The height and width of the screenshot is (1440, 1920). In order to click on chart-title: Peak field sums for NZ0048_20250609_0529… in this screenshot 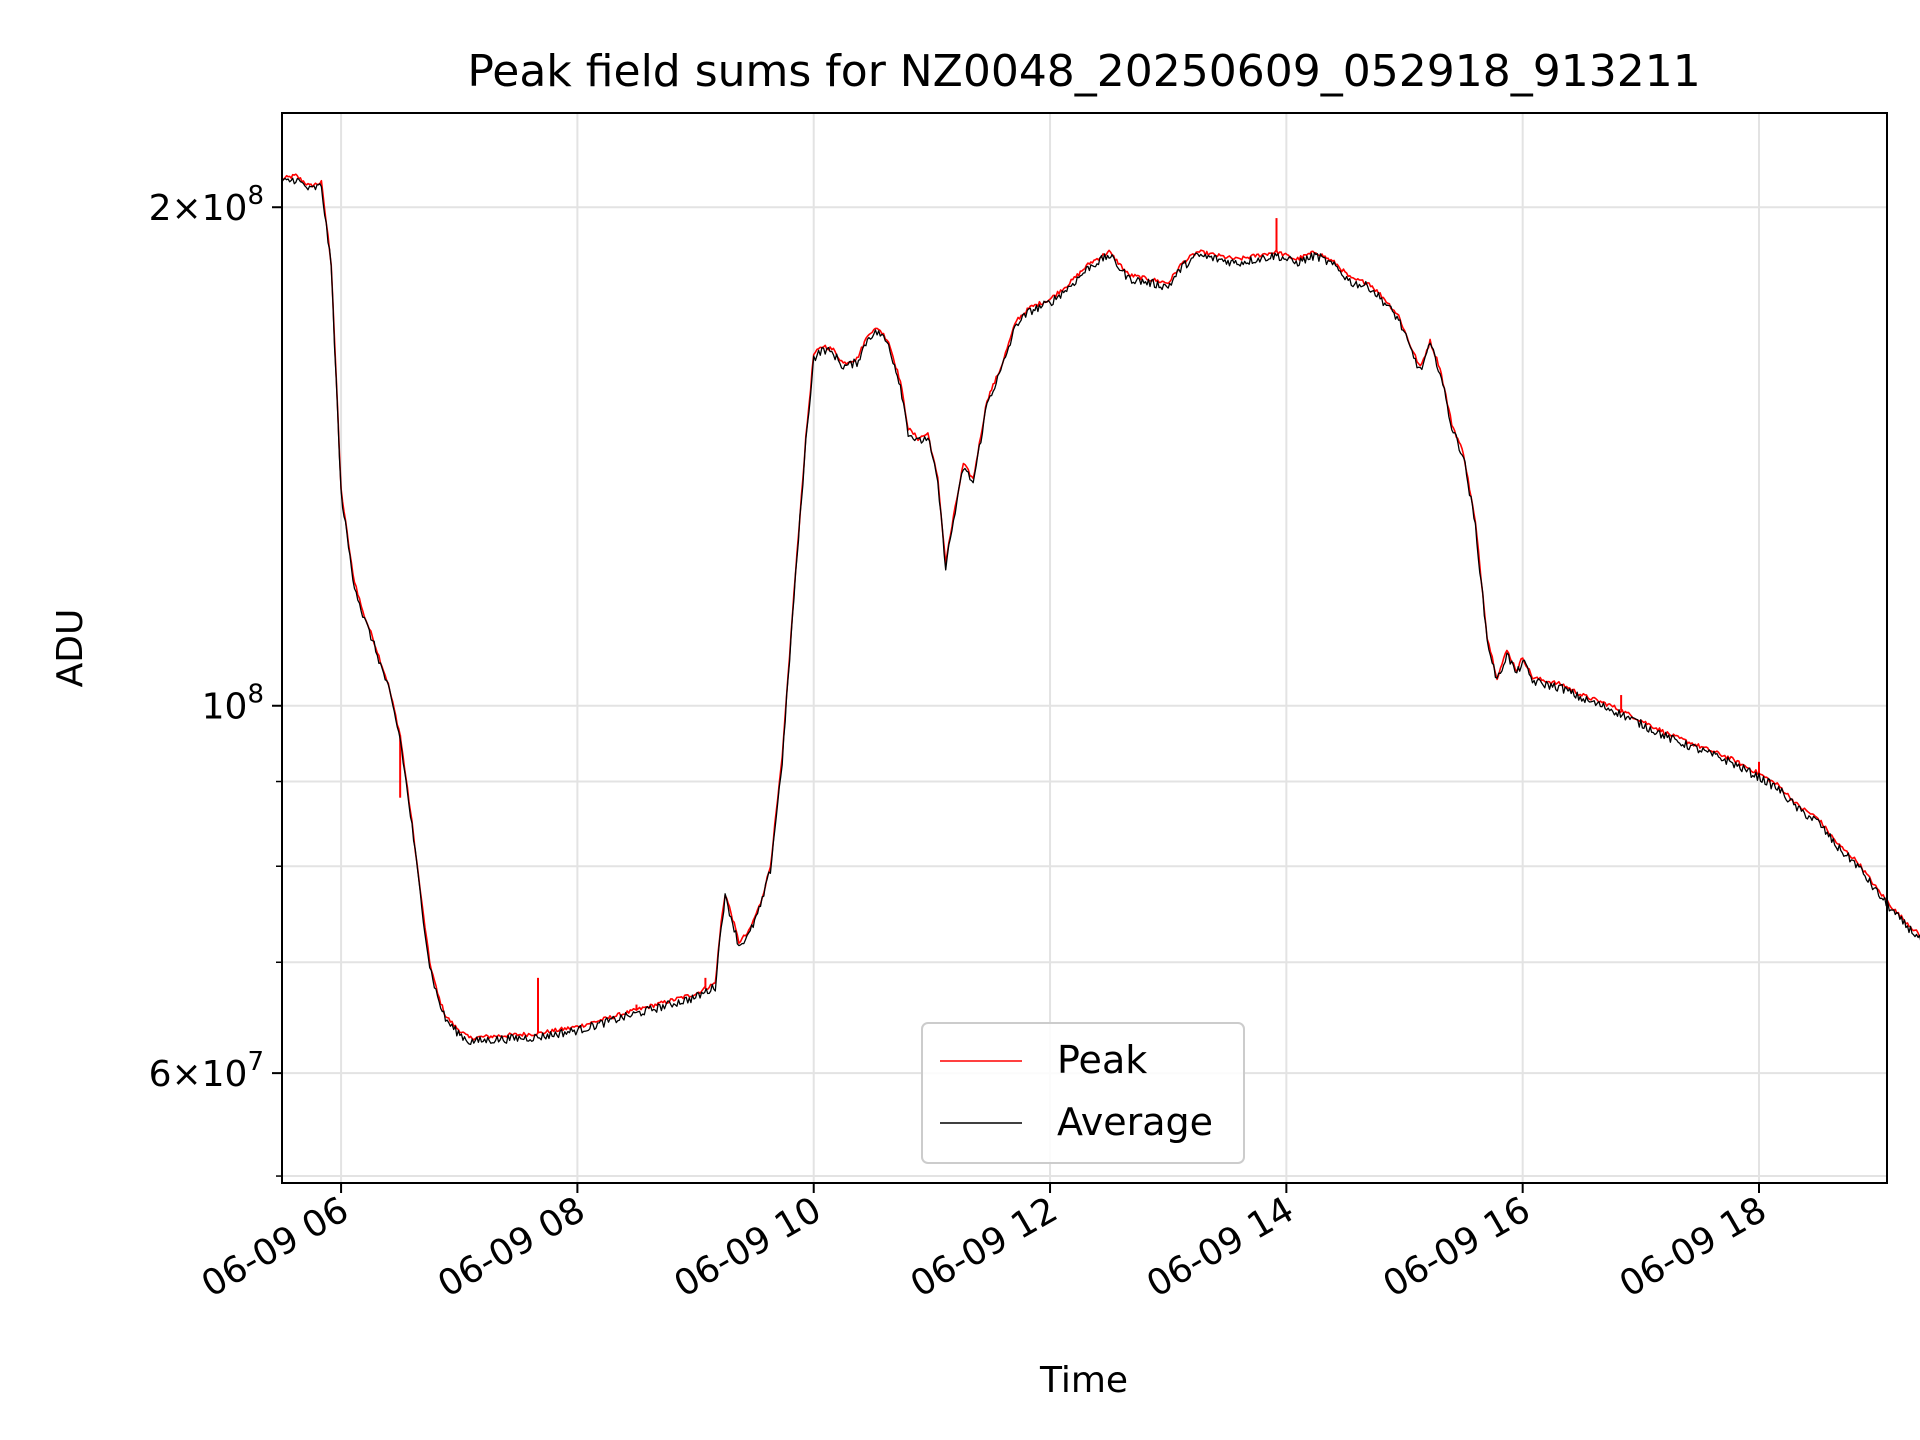, I will do `click(1083, 71)`.